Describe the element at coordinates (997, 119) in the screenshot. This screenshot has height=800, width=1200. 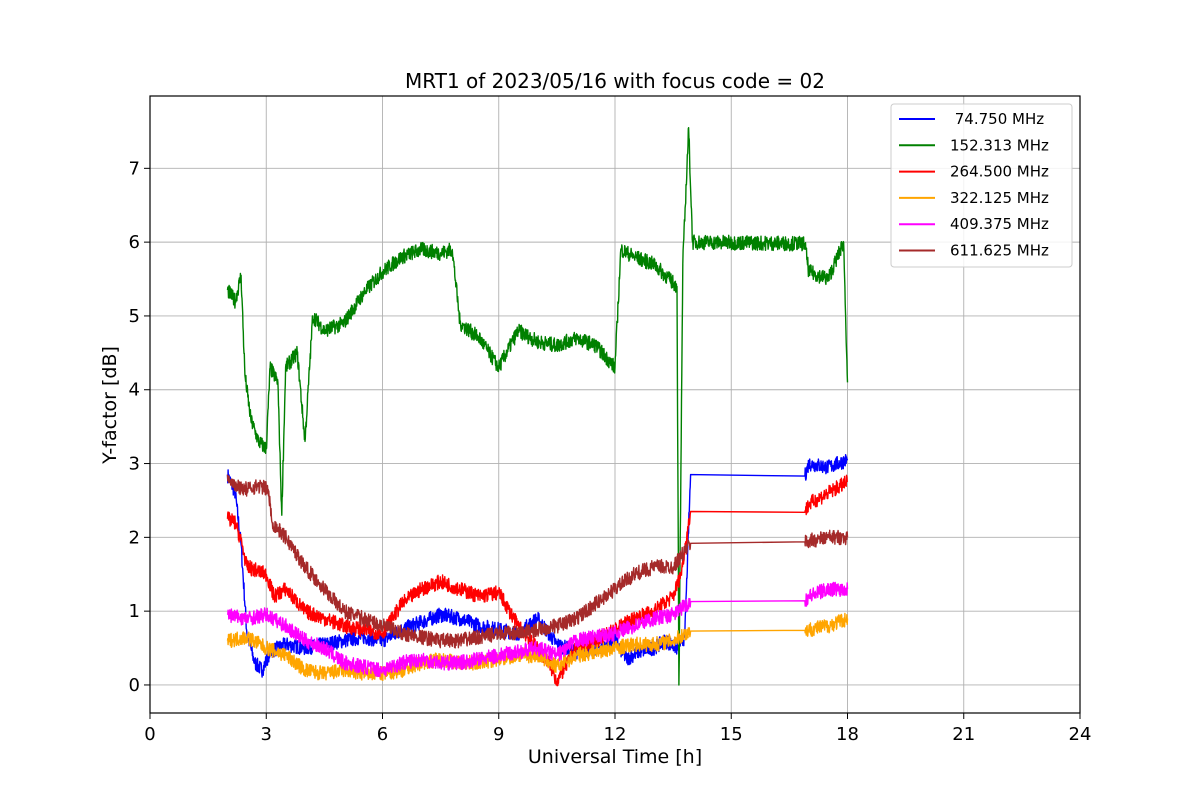
I see `legend-label-0: 74.750 MHz` at that location.